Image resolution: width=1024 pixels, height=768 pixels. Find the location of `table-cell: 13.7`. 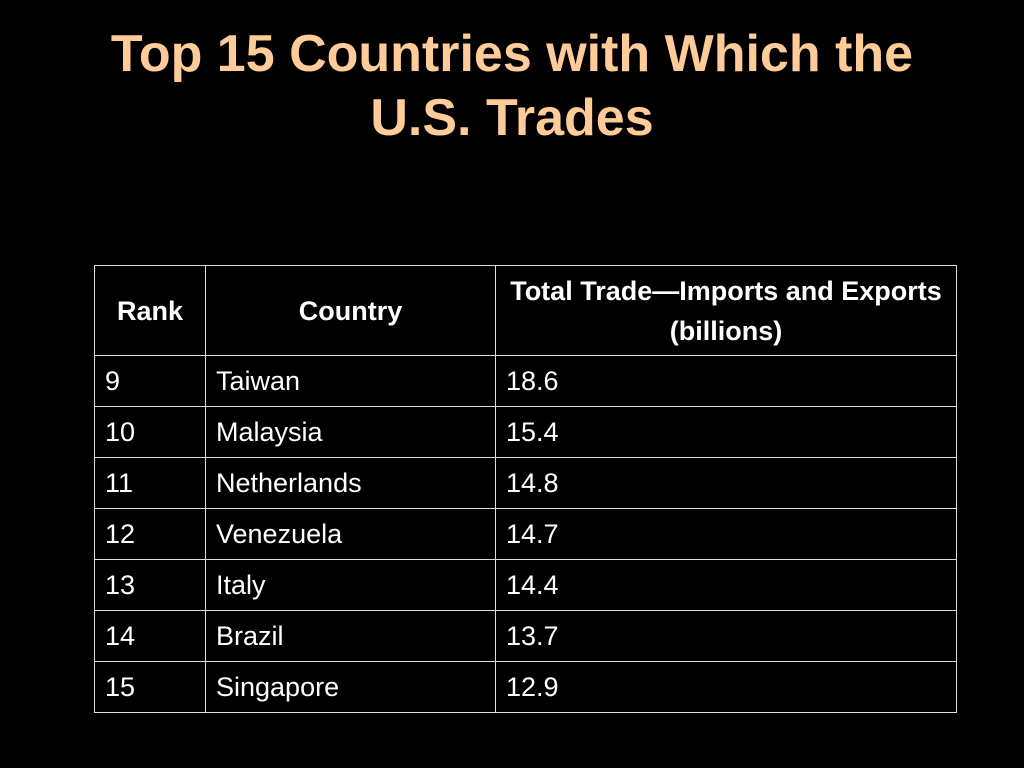

table-cell: 13.7 is located at coordinates (726, 636).